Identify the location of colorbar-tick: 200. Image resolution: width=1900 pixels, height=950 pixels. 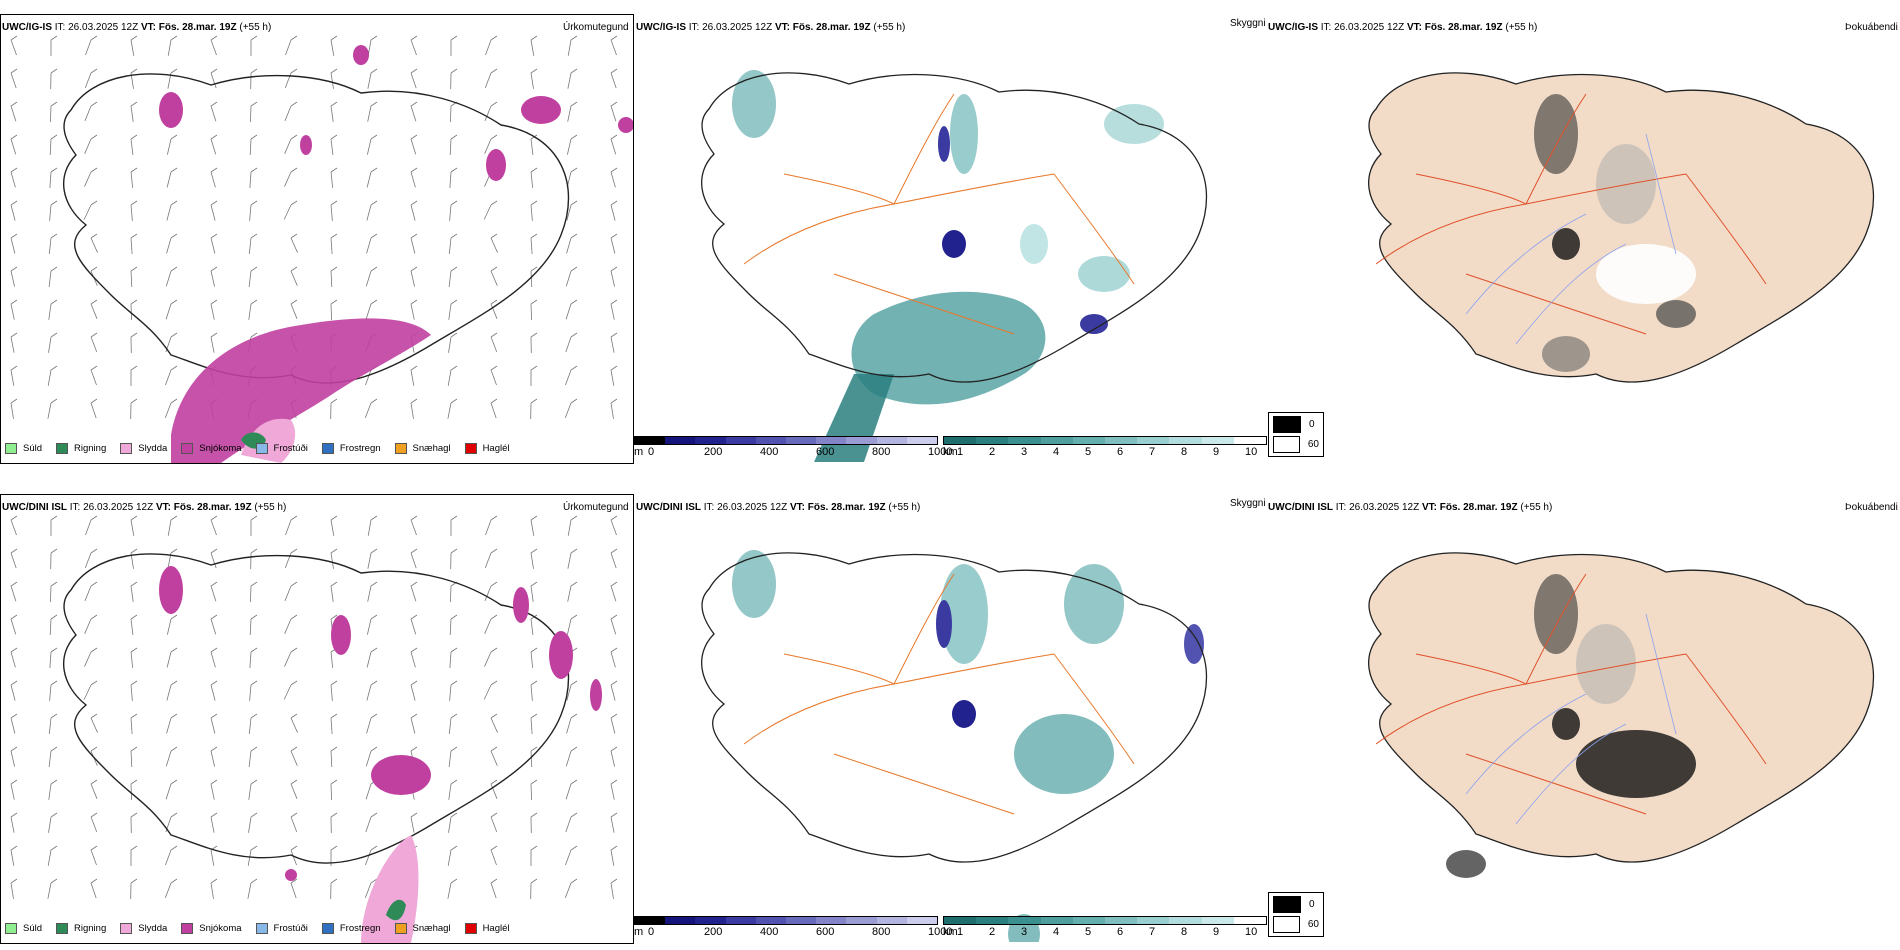
(713, 452).